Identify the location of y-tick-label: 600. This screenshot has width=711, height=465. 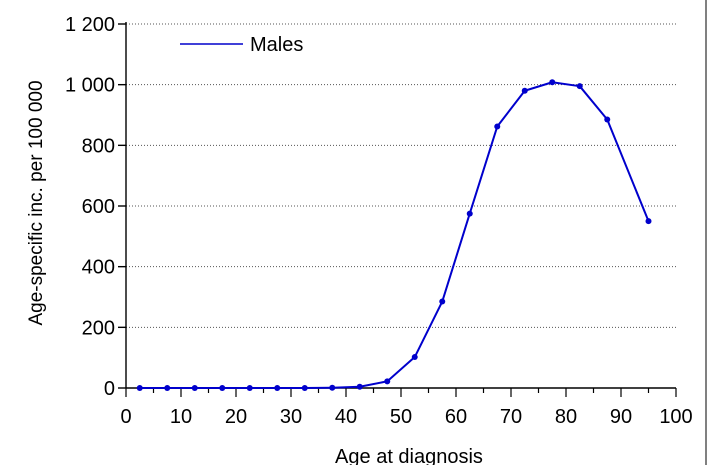
(98, 207).